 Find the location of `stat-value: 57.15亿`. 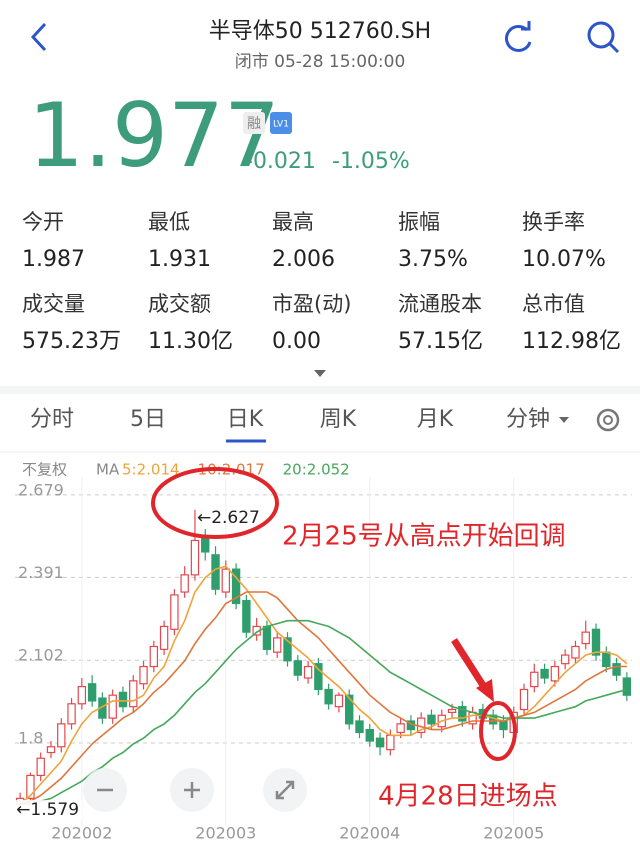

stat-value: 57.15亿 is located at coordinates (440, 341).